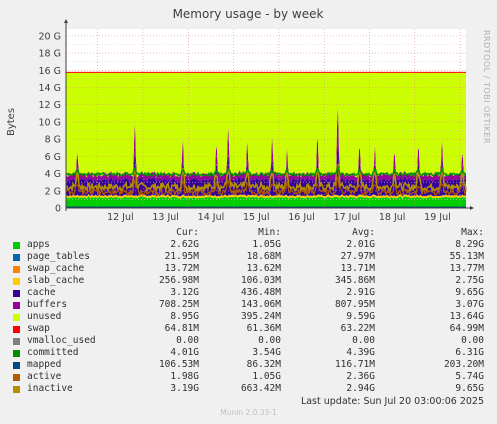 The width and height of the screenshot is (497, 424). Describe the element at coordinates (357, 256) in the screenshot. I see `legend-value-avg: 27.97M` at that location.